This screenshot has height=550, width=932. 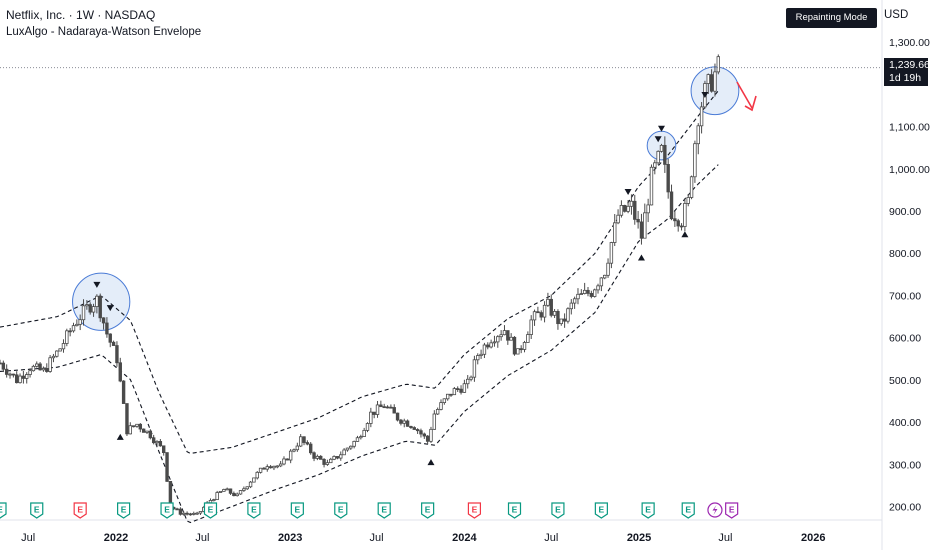 What do you see at coordinates (423, 538) in the screenshot?
I see `time-axis: Jul 2022 Jul 2023 Jul 2024 Jul 2025 Jul 2026` at bounding box center [423, 538].